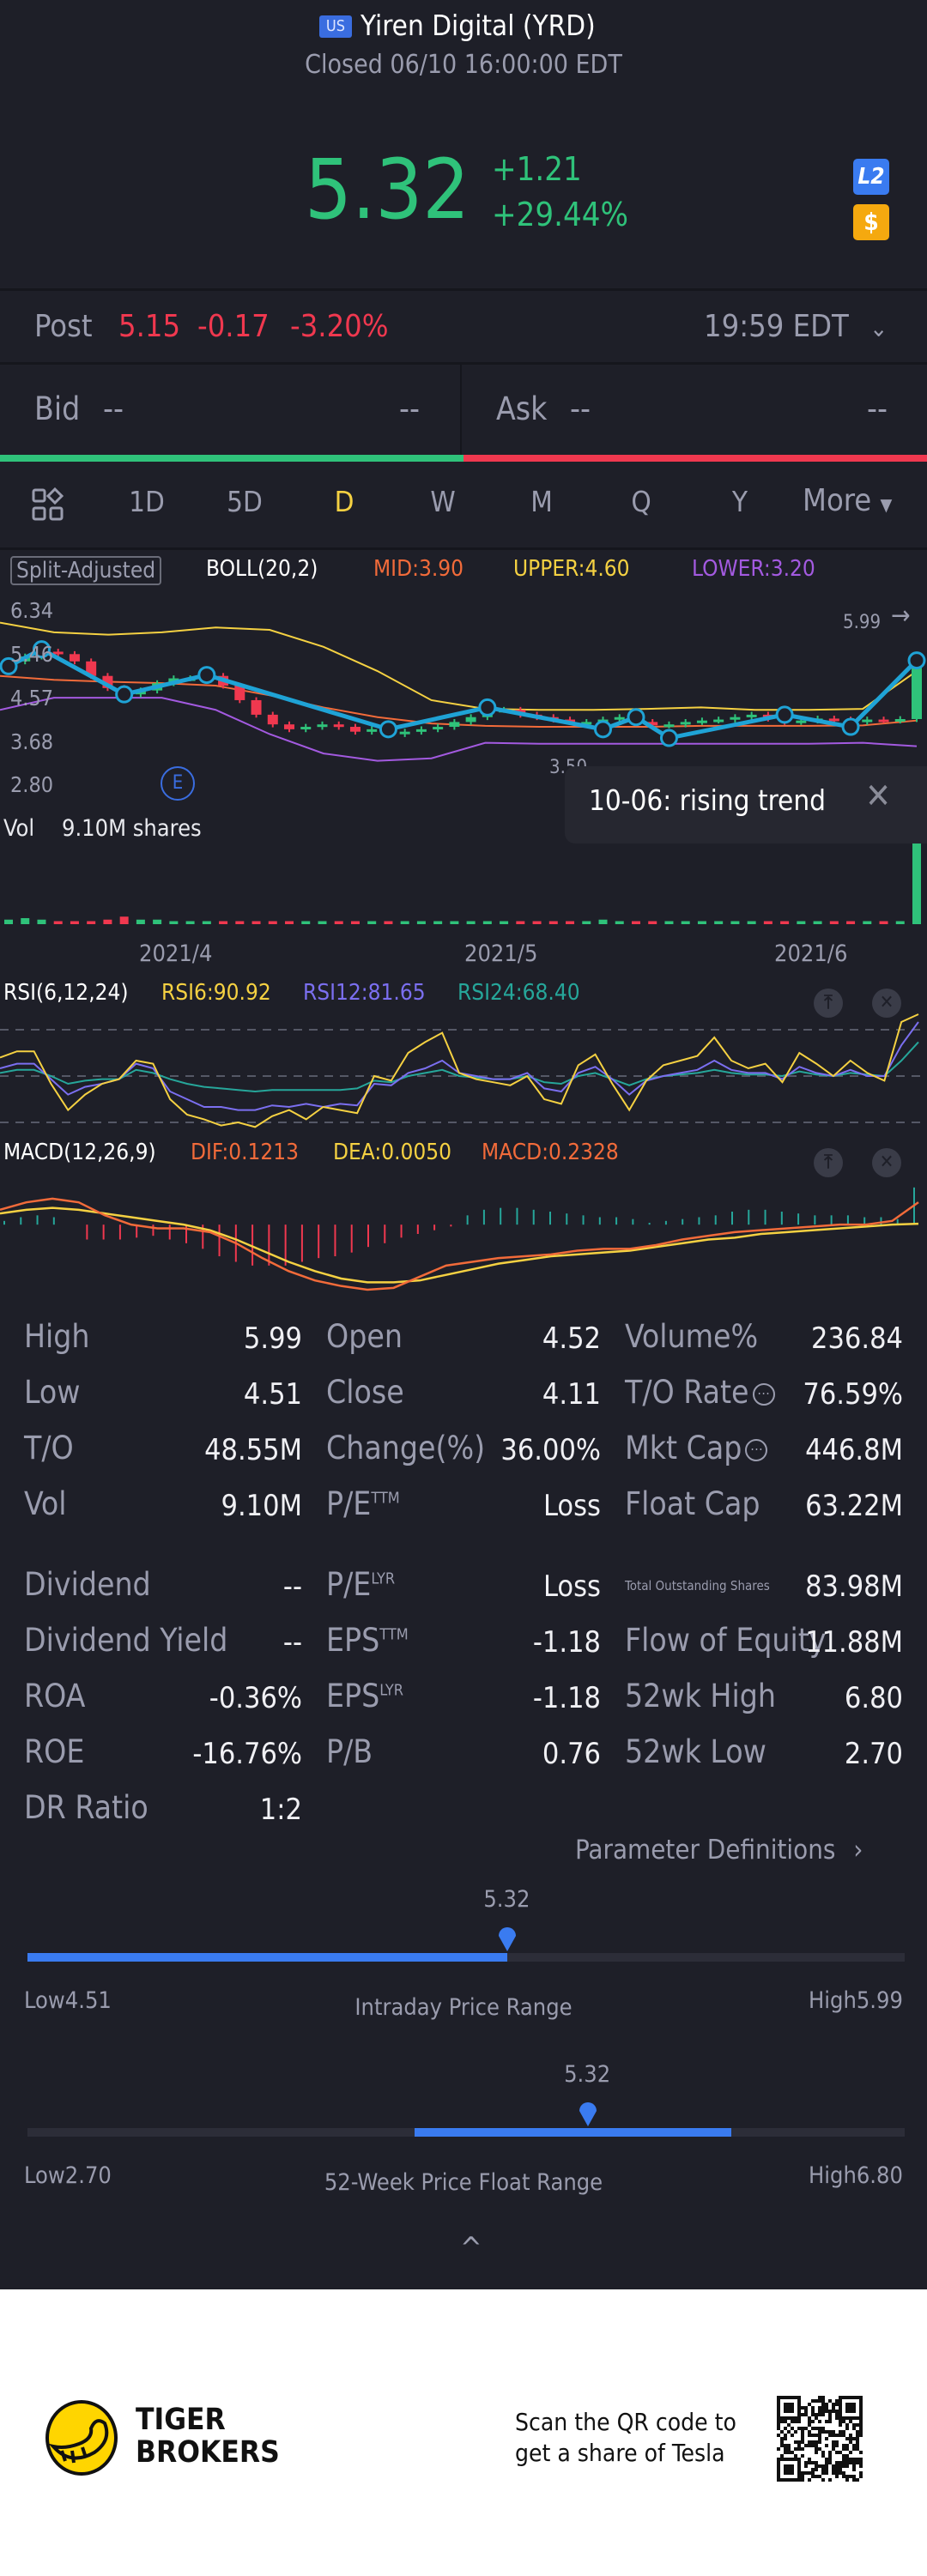 The width and height of the screenshot is (927, 2576). What do you see at coordinates (463, 772) in the screenshot?
I see `price-chart` at bounding box center [463, 772].